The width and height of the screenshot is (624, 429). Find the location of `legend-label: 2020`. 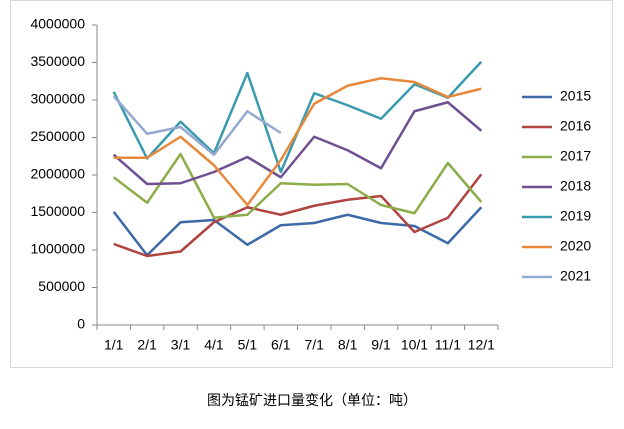

legend-label: 2020 is located at coordinates (575, 246).